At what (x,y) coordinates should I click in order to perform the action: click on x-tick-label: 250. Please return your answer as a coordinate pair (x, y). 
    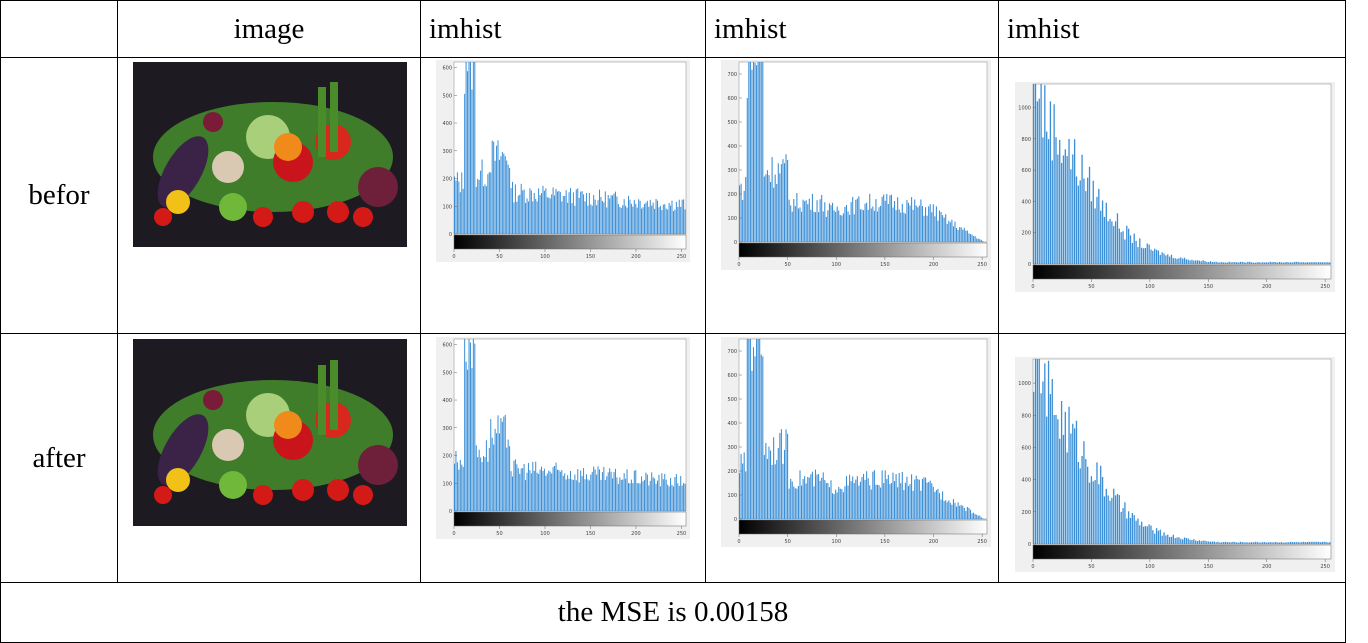
    Looking at the image, I should click on (1325, 567).